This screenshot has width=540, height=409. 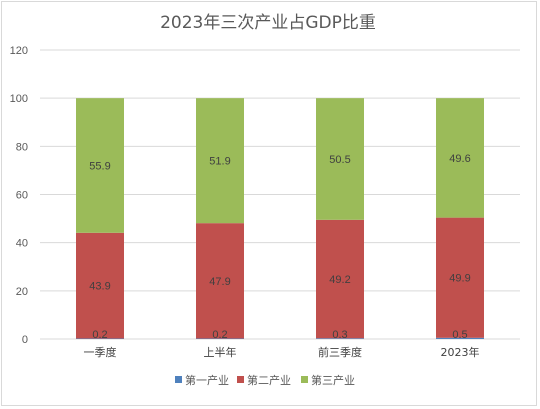 I want to click on data-label: 49.2, so click(x=339, y=280).